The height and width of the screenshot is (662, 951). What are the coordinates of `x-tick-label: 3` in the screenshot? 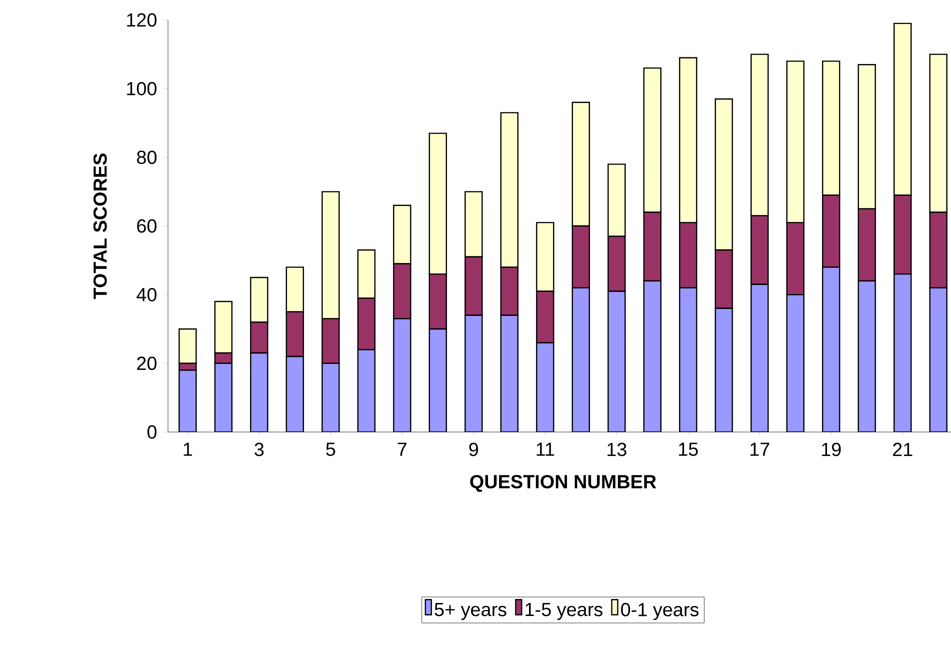 It's located at (259, 449).